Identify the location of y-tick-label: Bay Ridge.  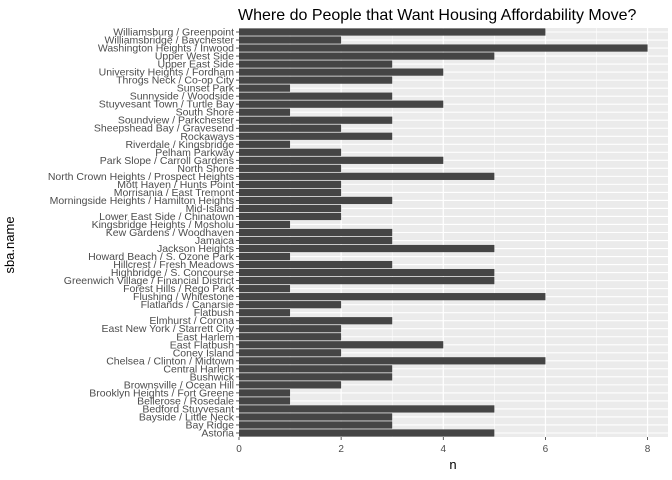
(210, 425).